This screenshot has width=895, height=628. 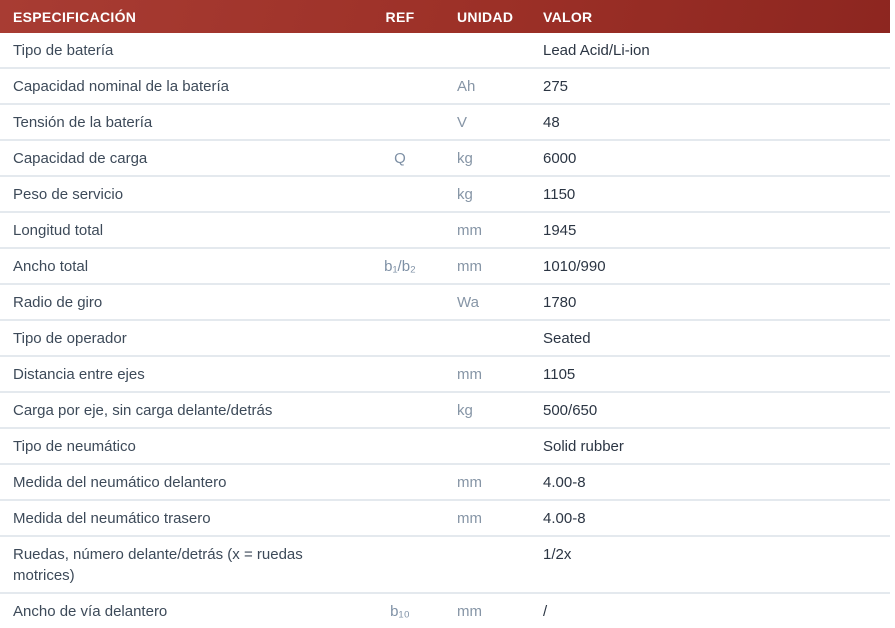 I want to click on value-cell: 1780, so click(x=560, y=302).